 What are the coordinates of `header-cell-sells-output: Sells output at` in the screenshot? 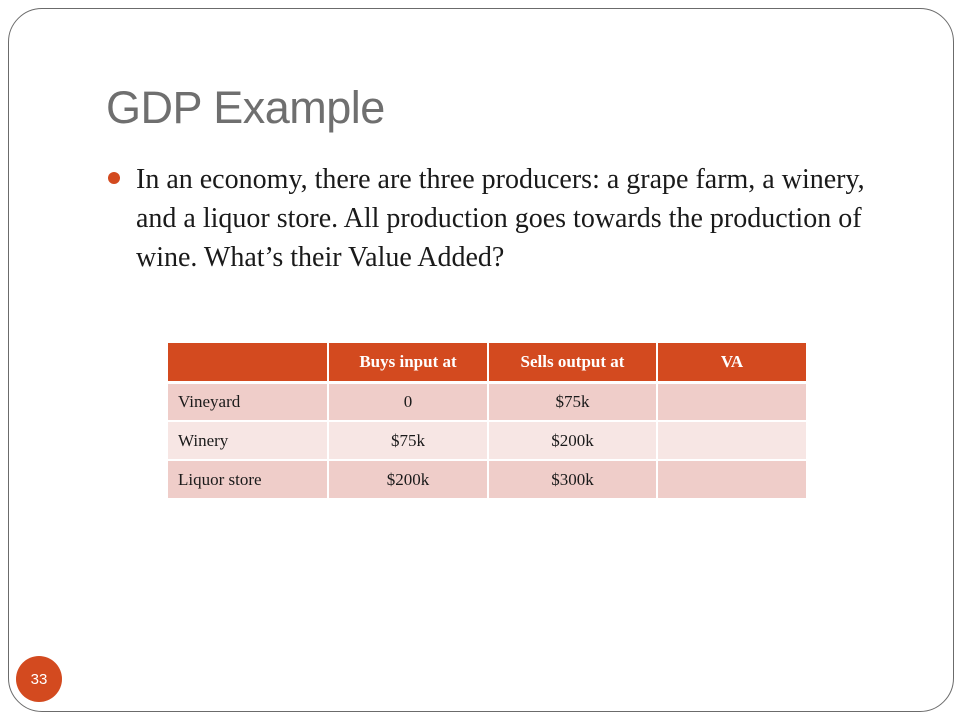 It's located at (573, 363).